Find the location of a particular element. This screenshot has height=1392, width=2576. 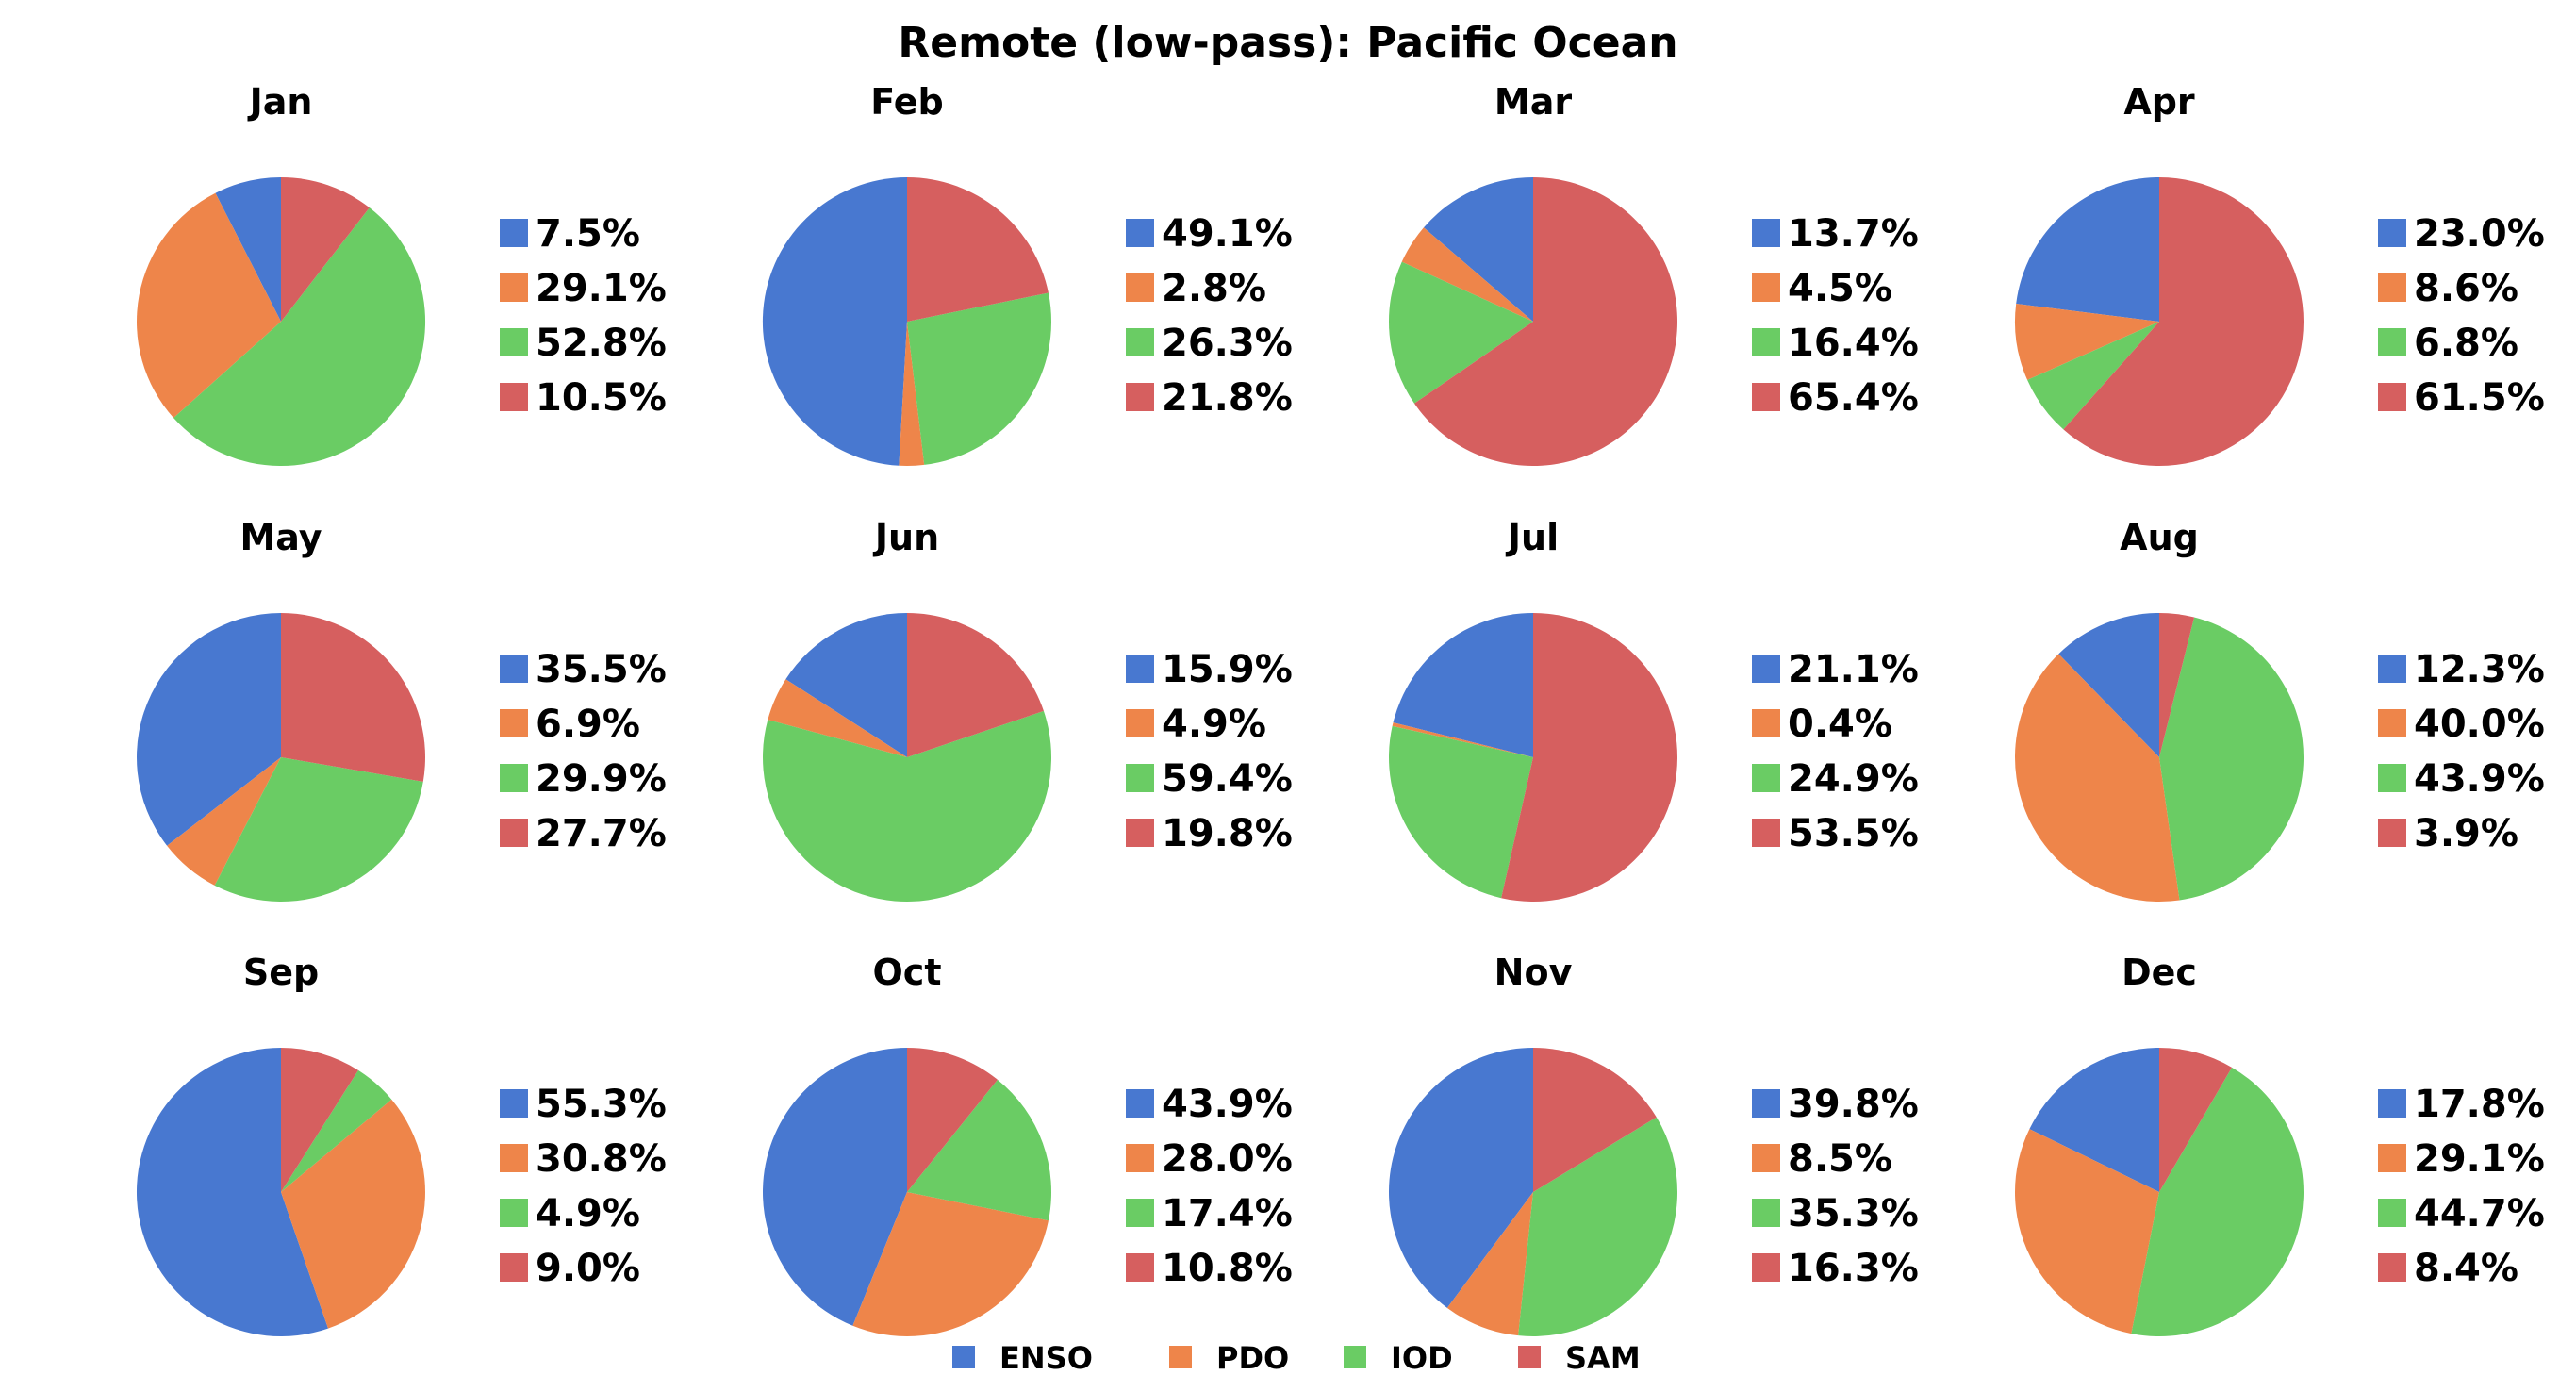

slice-percent-label: 16.3% is located at coordinates (1853, 1268).